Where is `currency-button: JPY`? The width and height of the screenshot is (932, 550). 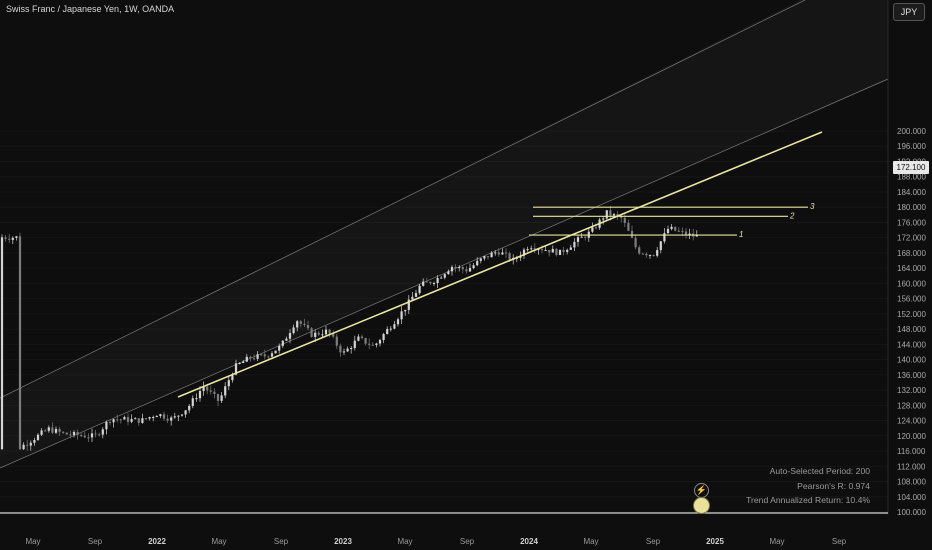
currency-button: JPY is located at coordinates (909, 12).